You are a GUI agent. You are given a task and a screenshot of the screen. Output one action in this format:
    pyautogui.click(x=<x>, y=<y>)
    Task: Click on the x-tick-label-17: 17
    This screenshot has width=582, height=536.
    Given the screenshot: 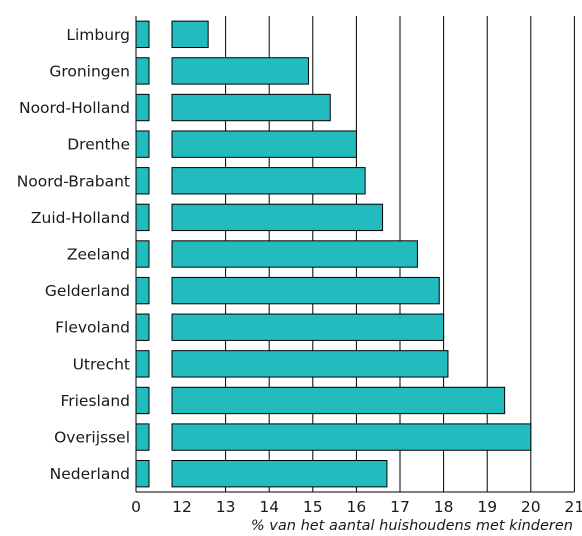 What is the action you would take?
    pyautogui.click(x=400, y=507)
    